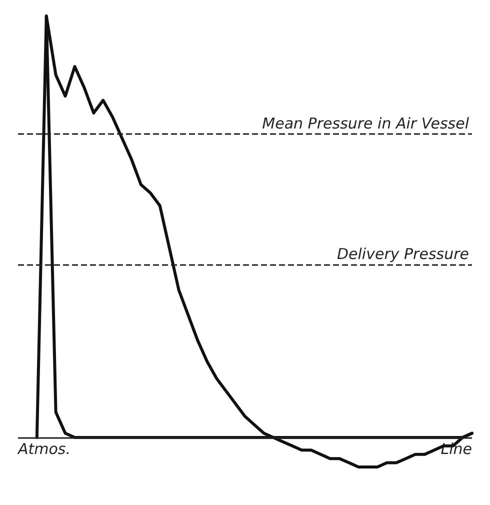 The width and height of the screenshot is (490, 505). Describe the element at coordinates (366, 123) in the screenshot. I see `ref-line-label: Mean Pressure in Air Vessel` at that location.